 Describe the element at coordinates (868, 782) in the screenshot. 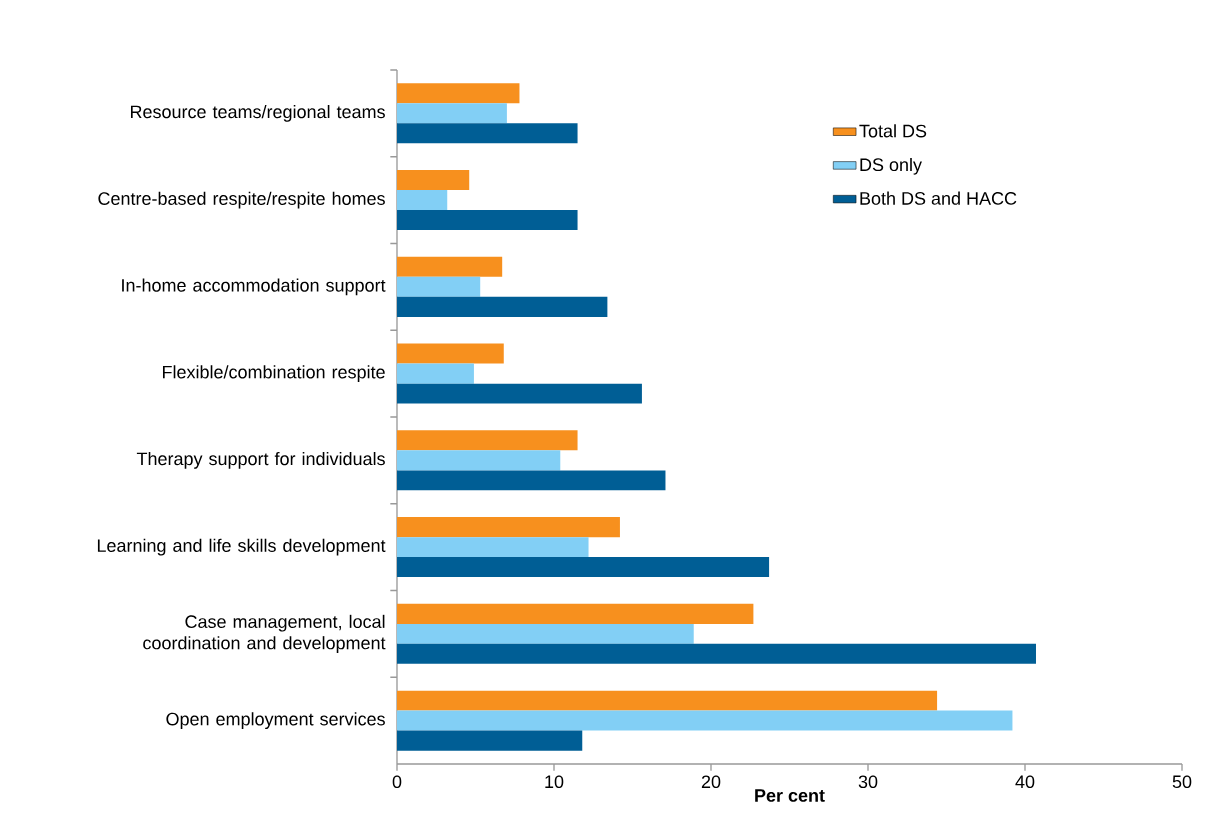

I see `x-tick-label: 30` at that location.